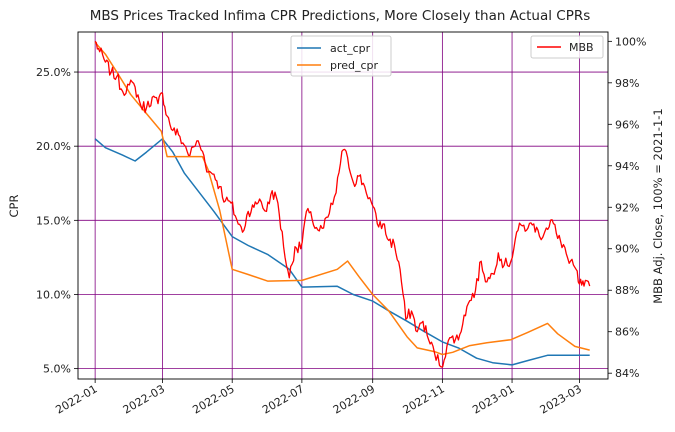 The width and height of the screenshot is (675, 432). I want to click on right-y-tick-label: 94%, so click(627, 166).